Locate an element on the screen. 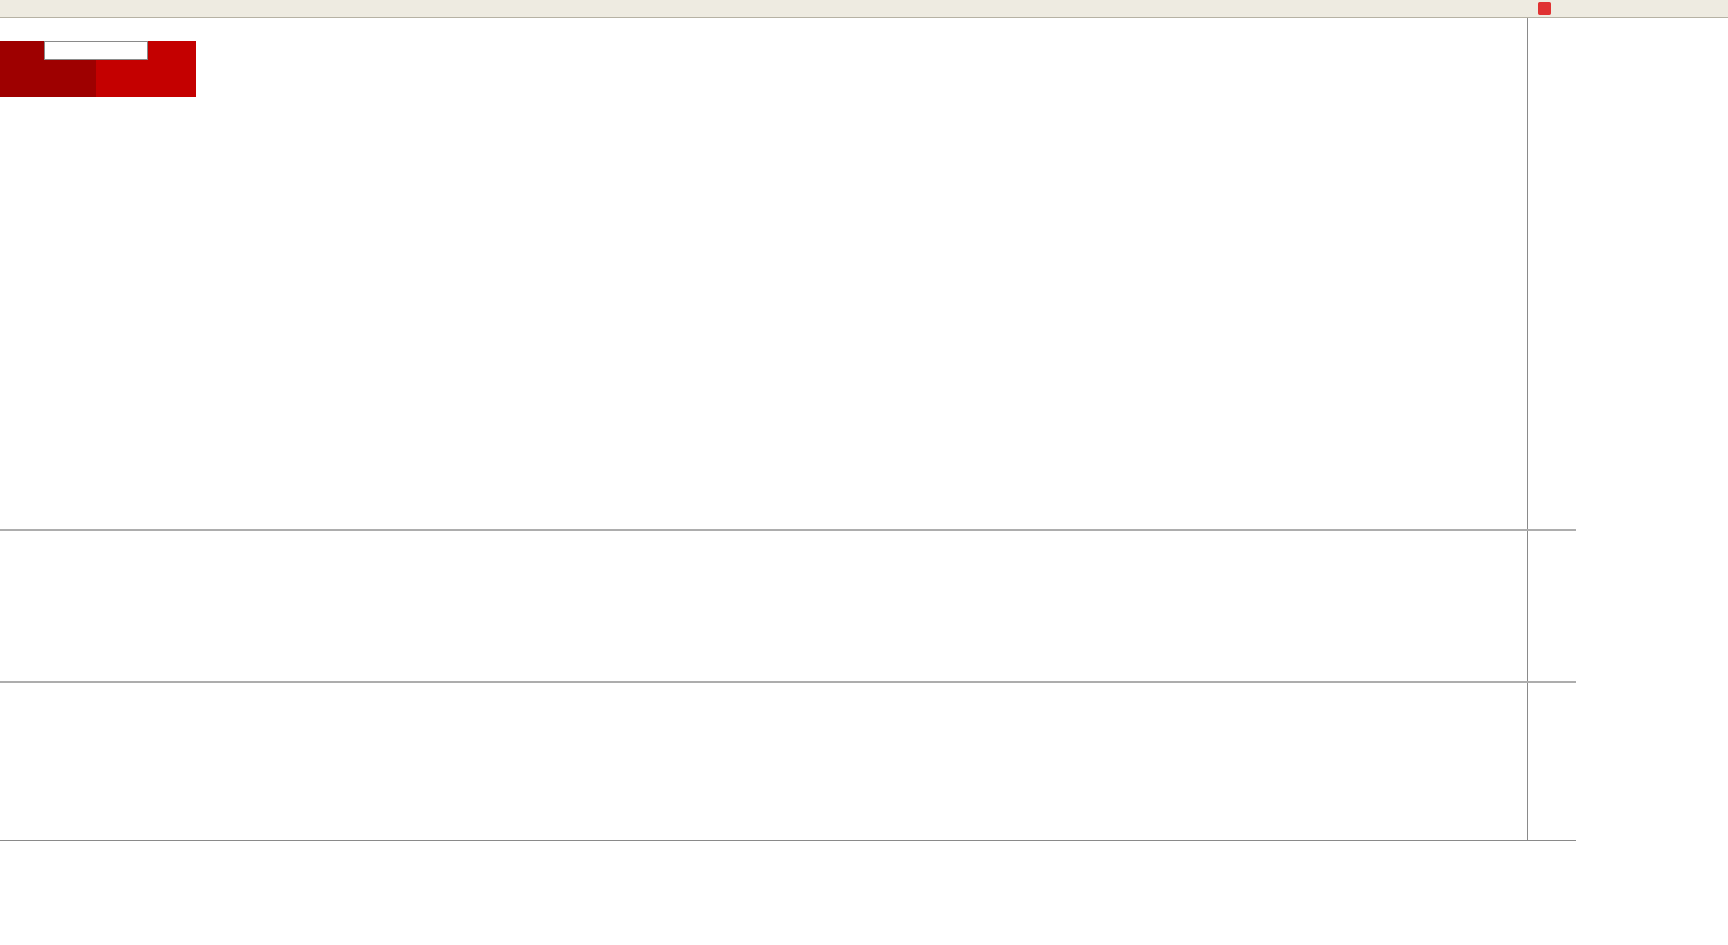  buy-button is located at coordinates (172, 50).